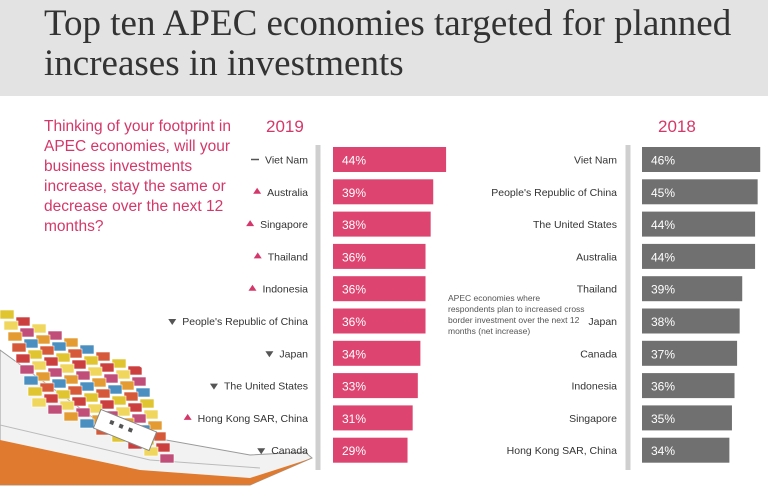 This screenshot has width=768, height=489. What do you see at coordinates (597, 290) in the screenshot?
I see `category-label-2018: Thailand` at bounding box center [597, 290].